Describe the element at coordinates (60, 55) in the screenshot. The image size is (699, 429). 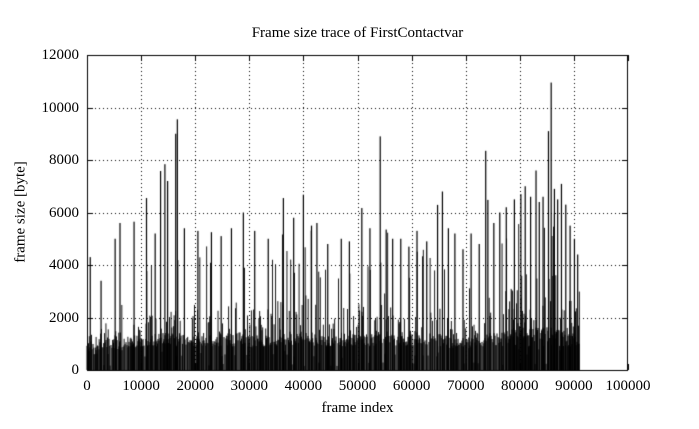
I see `y-tick-label: 12000` at that location.